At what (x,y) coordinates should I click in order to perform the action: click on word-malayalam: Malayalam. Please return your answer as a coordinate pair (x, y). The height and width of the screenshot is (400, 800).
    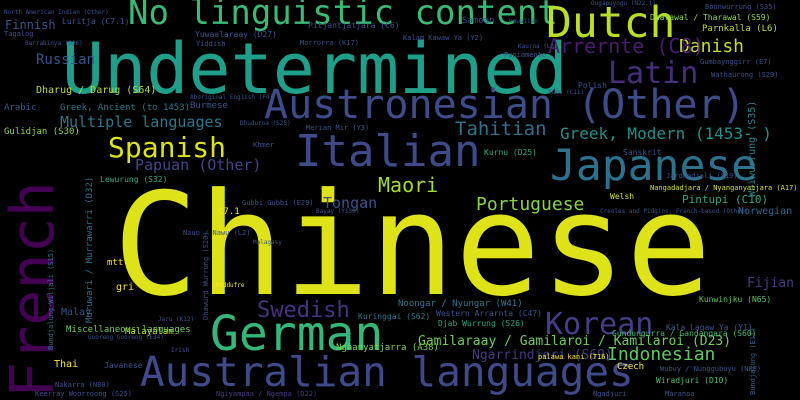
    Looking at the image, I should click on (149, 332).